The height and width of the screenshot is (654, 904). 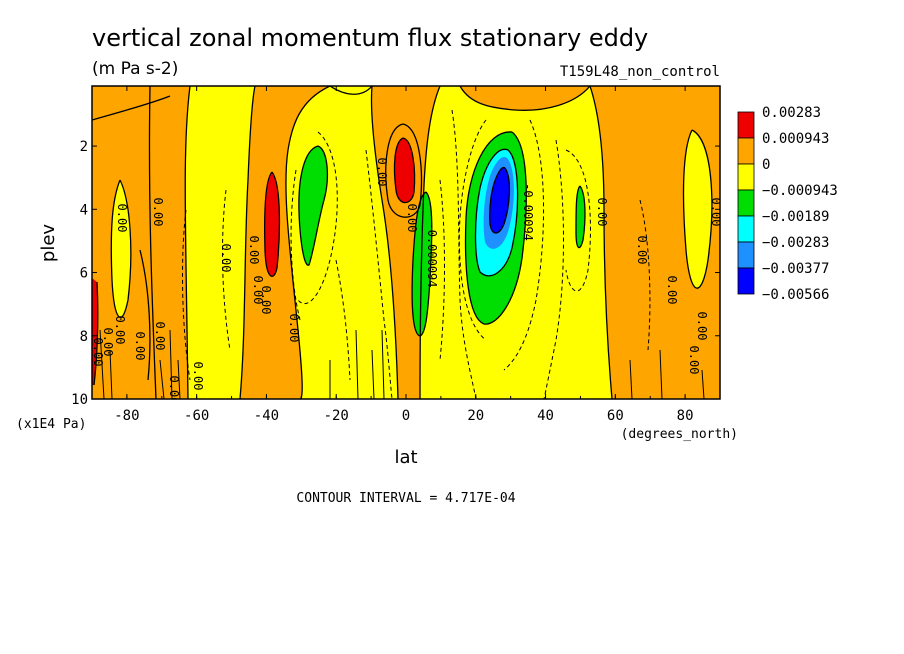 I want to click on contour-label-23: 0.00, so click(x=694, y=360).